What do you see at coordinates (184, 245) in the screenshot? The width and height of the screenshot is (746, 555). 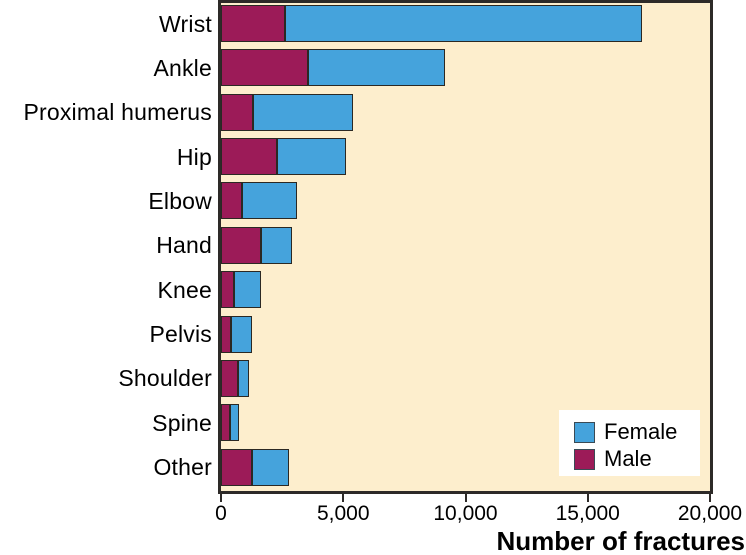 I see `category-label: Hand` at bounding box center [184, 245].